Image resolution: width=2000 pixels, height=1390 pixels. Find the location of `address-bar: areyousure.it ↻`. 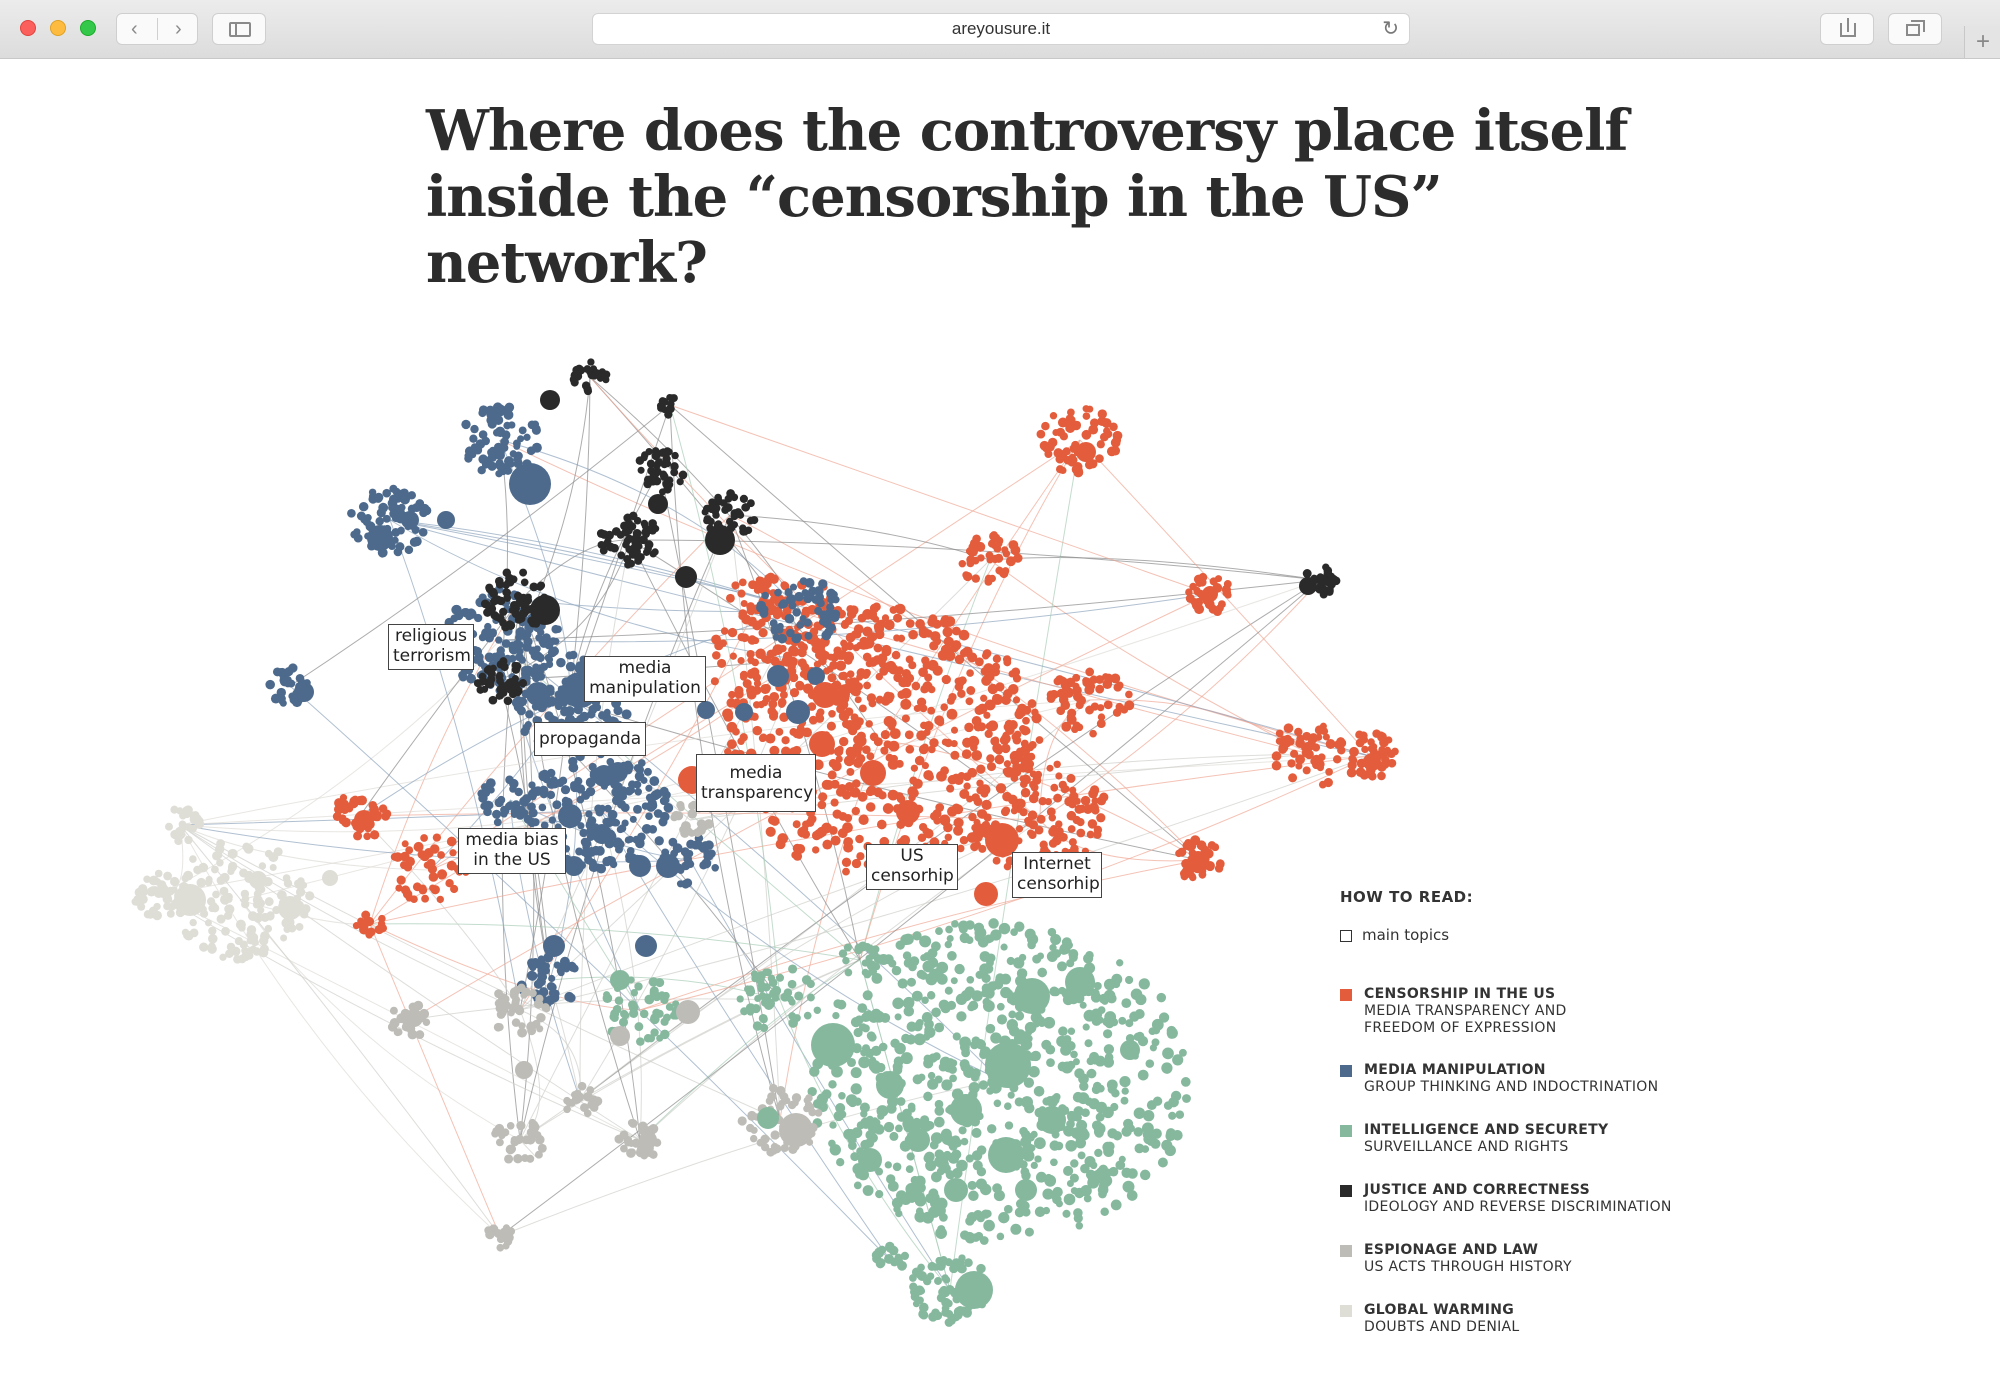

address-bar: areyousure.it ↻ is located at coordinates (1001, 29).